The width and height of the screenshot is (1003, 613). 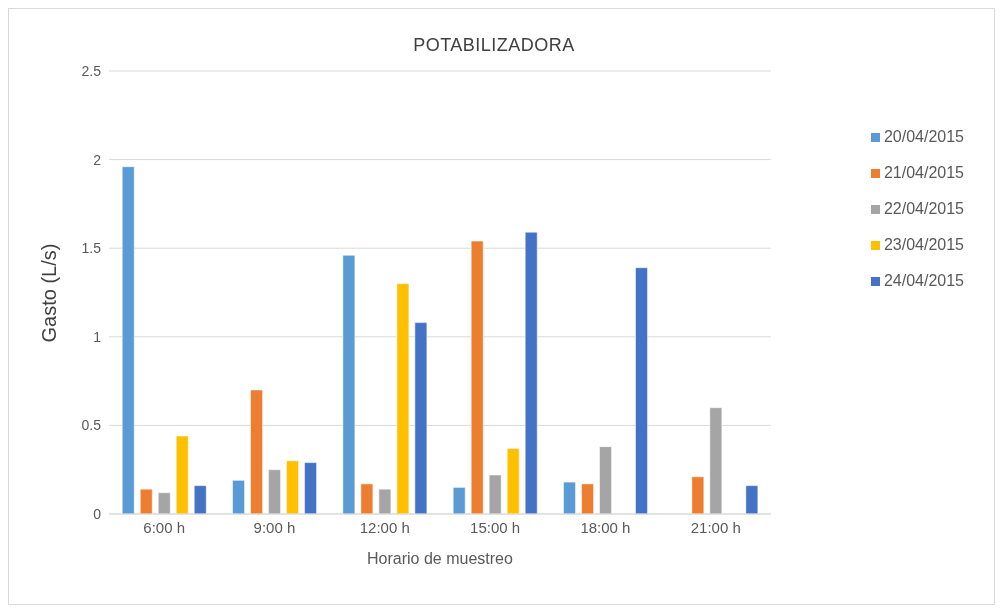 What do you see at coordinates (97, 336) in the screenshot?
I see `y-tick-label: 1` at bounding box center [97, 336].